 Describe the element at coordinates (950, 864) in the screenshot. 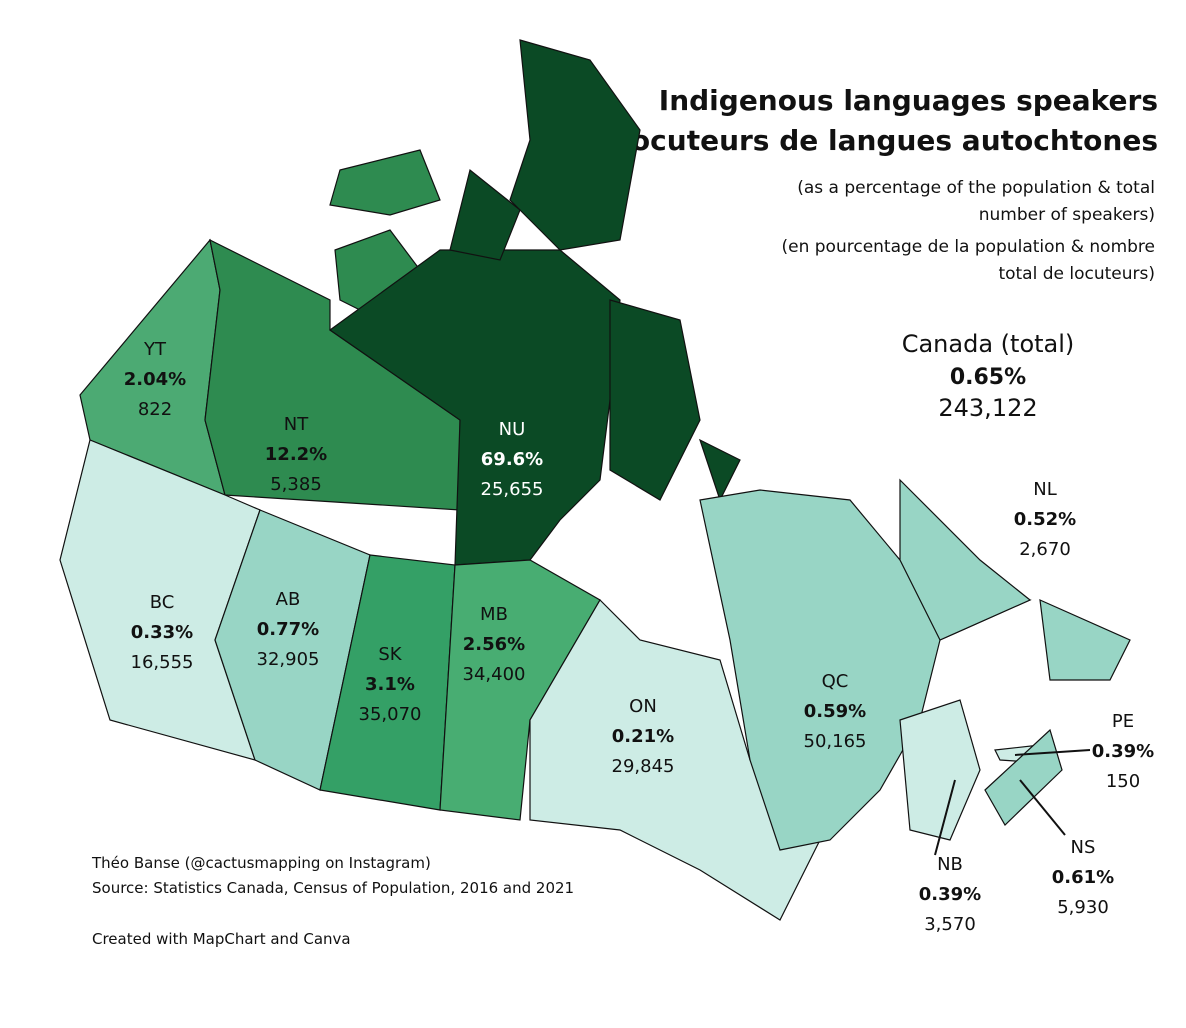

I see `region-code: NB` at that location.